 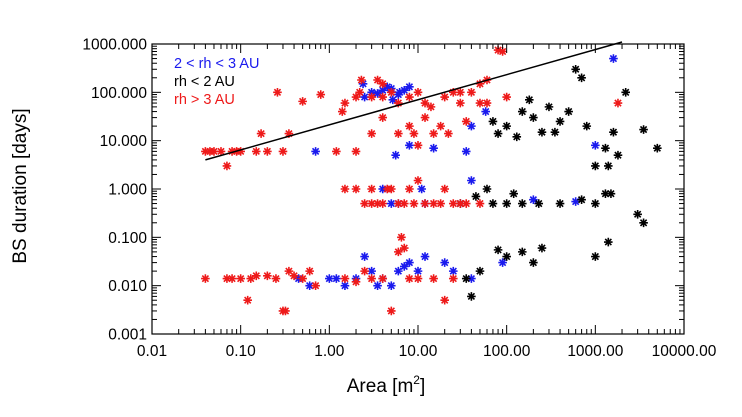 I want to click on x-tick-label: 0.01, so click(x=152, y=351).